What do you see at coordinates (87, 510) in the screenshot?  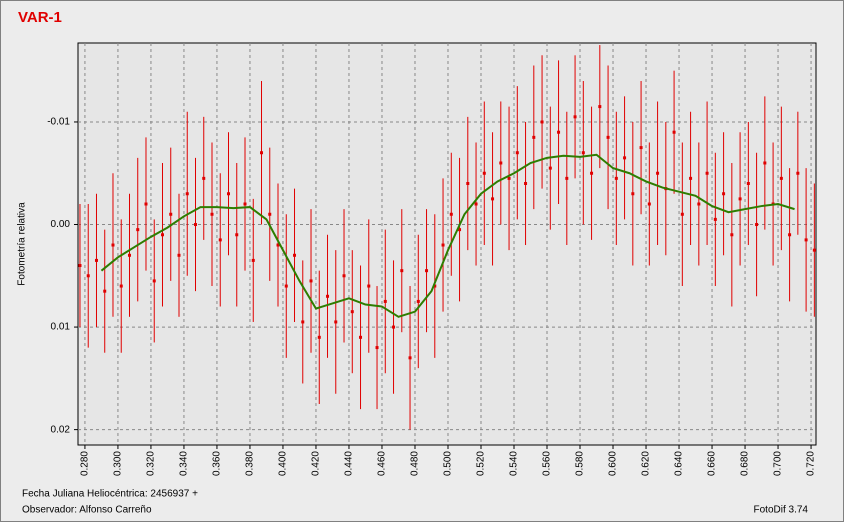 I see `footer-observer: Observador: Alfonso Carreño` at bounding box center [87, 510].